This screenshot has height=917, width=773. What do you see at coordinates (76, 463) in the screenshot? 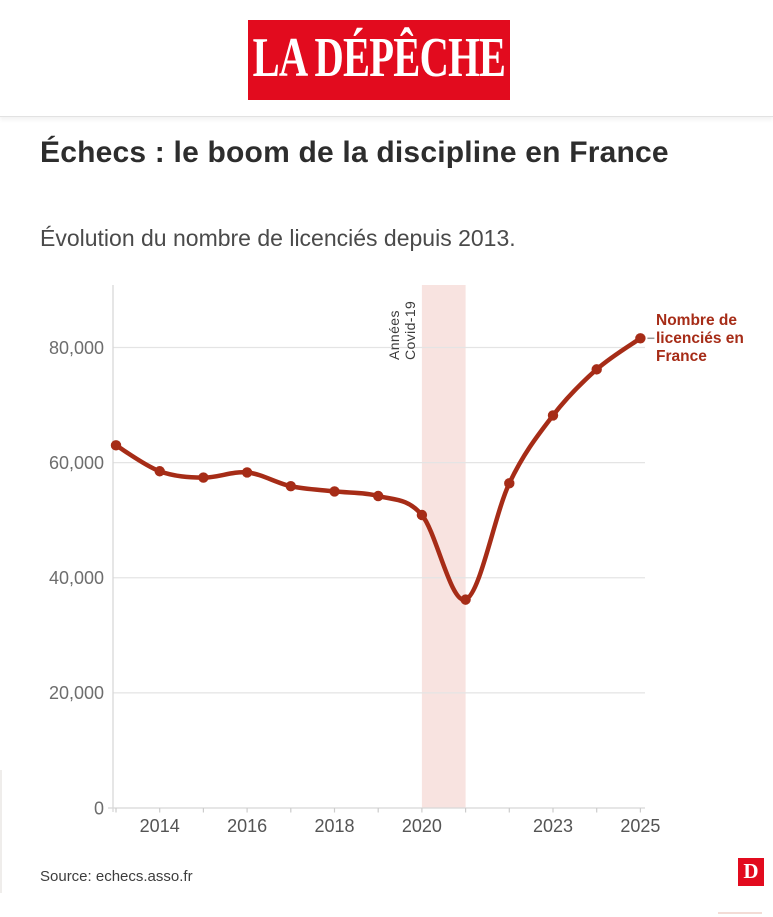
I see `y-tick-label: 60,000` at bounding box center [76, 463].